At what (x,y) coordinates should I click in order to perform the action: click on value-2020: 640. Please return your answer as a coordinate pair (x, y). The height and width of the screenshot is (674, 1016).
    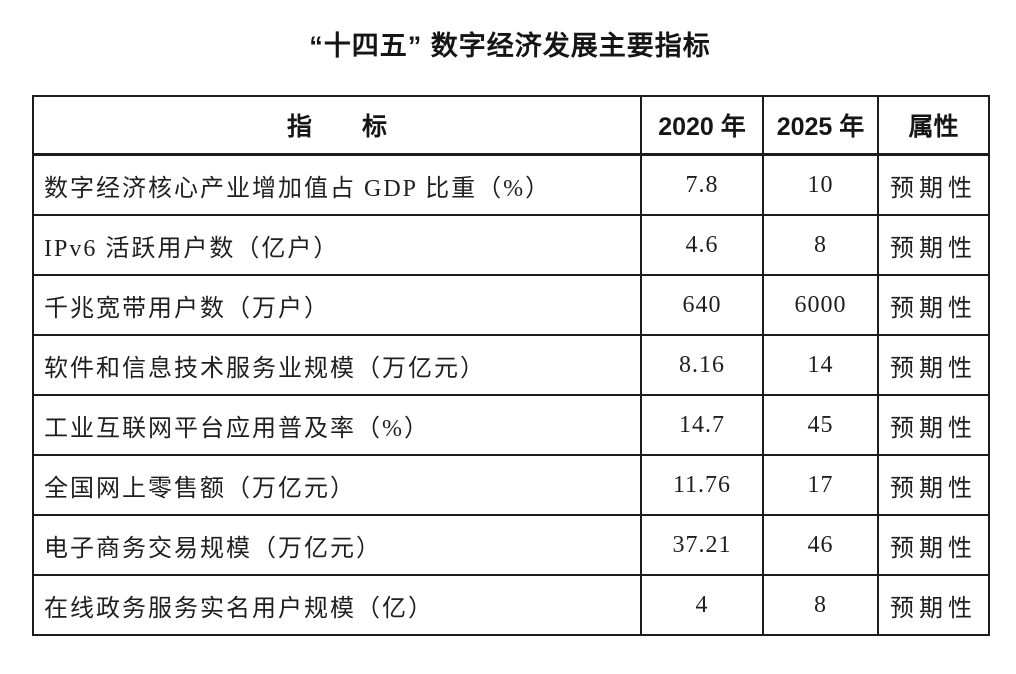
    Looking at the image, I should click on (702, 305).